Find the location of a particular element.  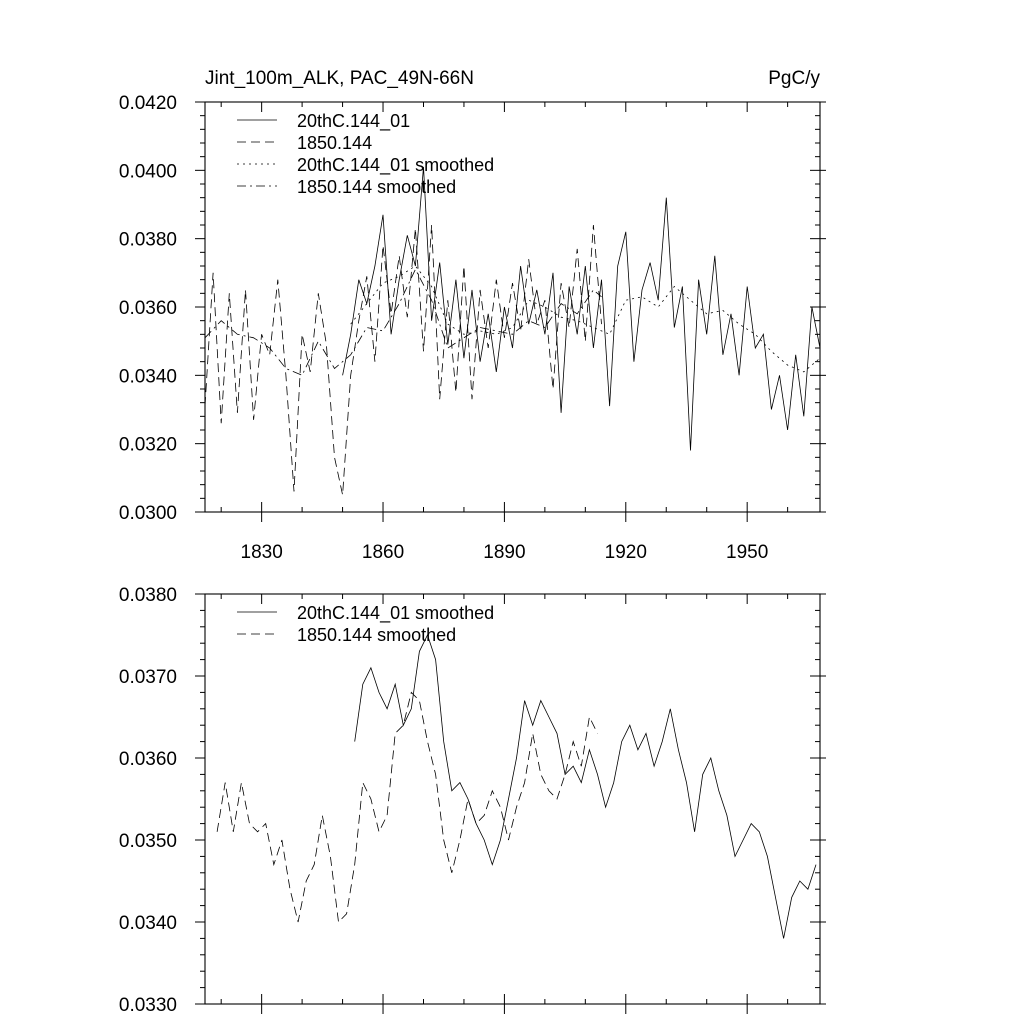

bottom-legend-label-1: 1850.144 smoothed is located at coordinates (376, 635).